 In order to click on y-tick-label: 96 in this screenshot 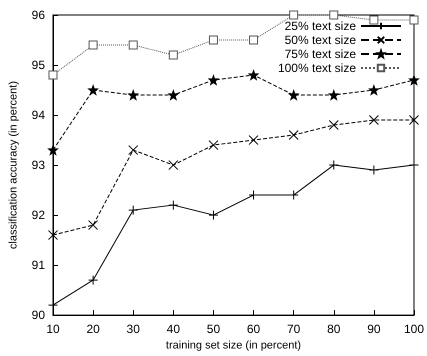, I will do `click(39, 15)`.